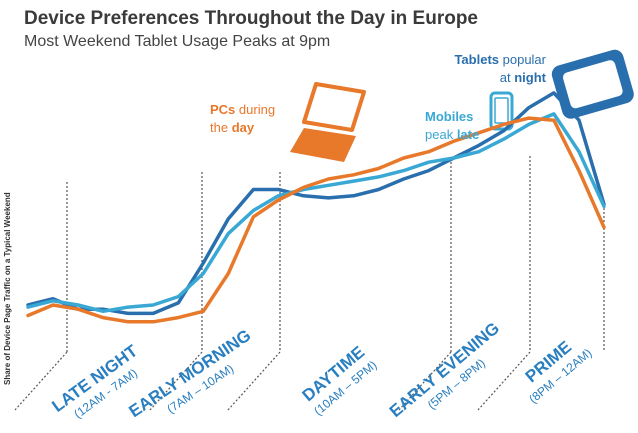 The height and width of the screenshot is (433, 638). I want to click on mobiles-callout: Mobiles peak late, so click(452, 126).